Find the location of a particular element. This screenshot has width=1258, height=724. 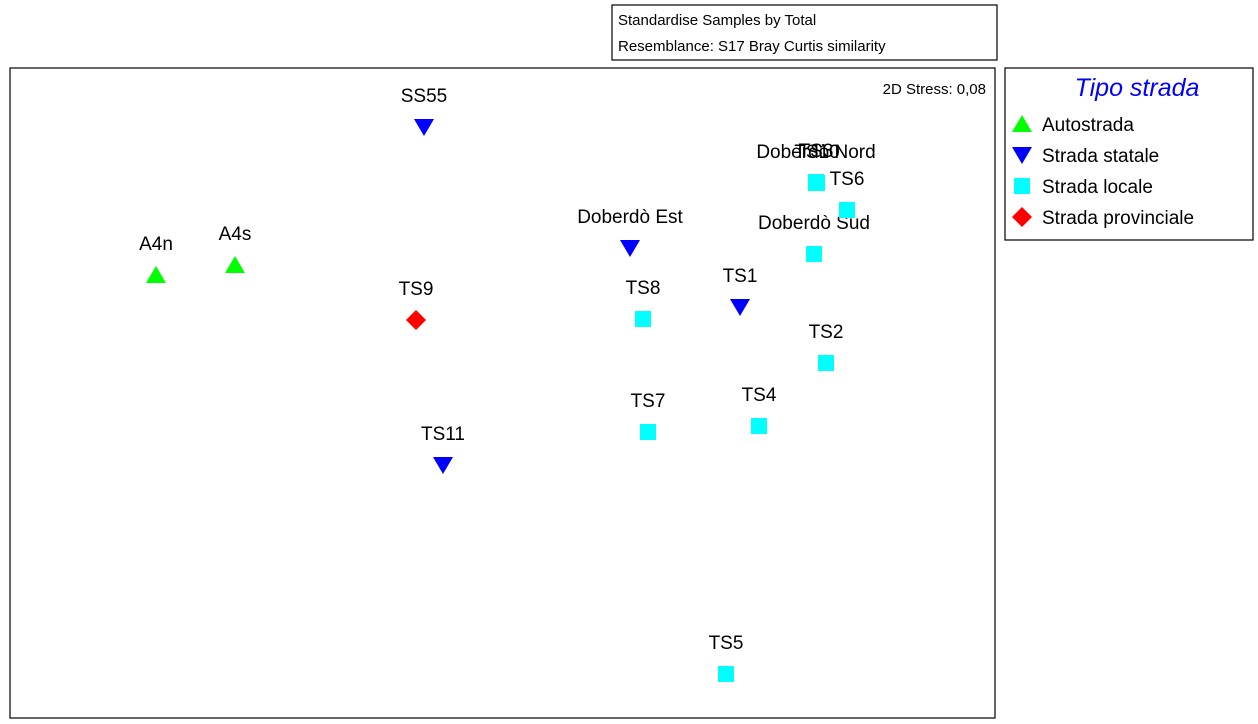

point-label: TS3 is located at coordinates (816, 151).